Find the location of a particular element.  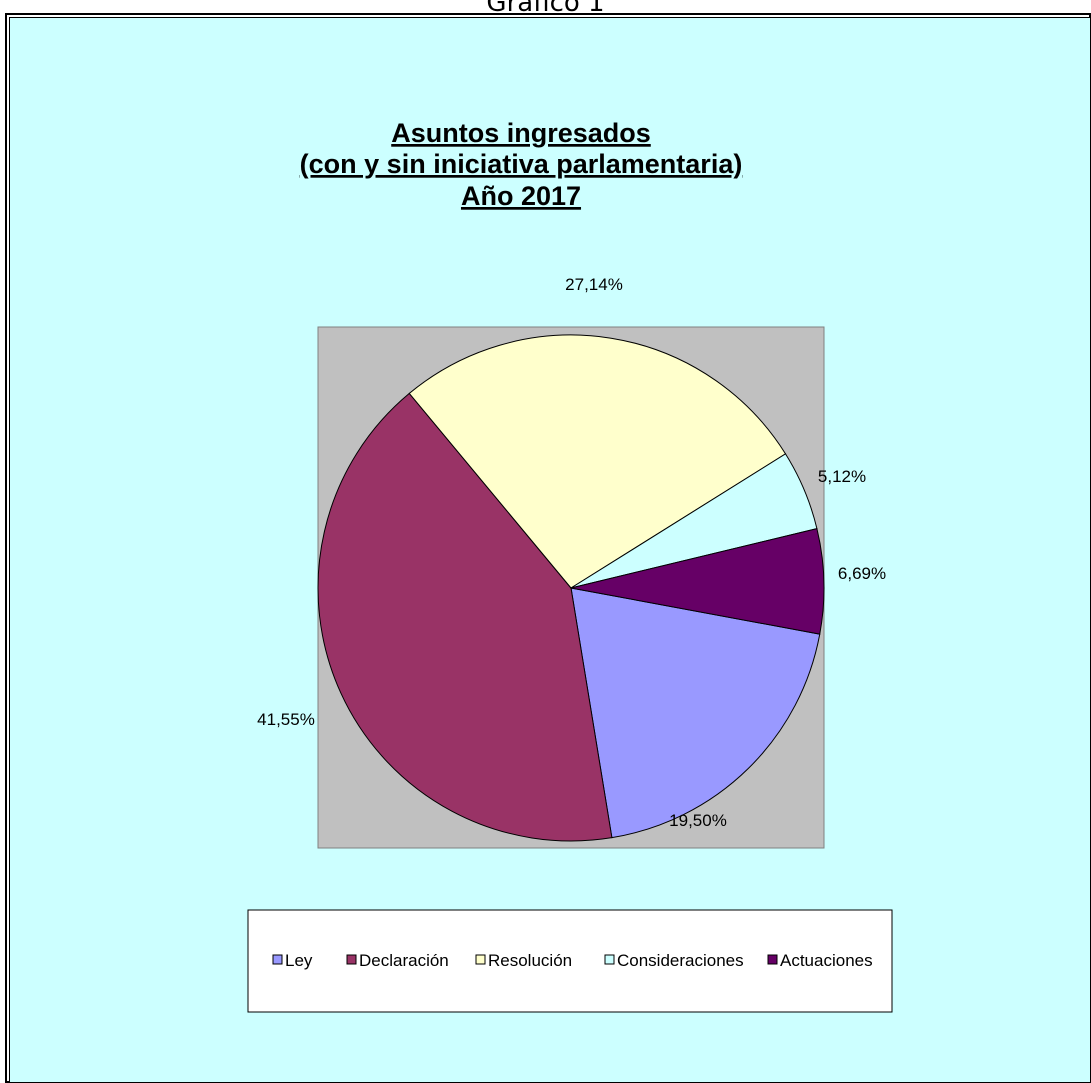

legend-label-declaración: Declaración is located at coordinates (404, 960).